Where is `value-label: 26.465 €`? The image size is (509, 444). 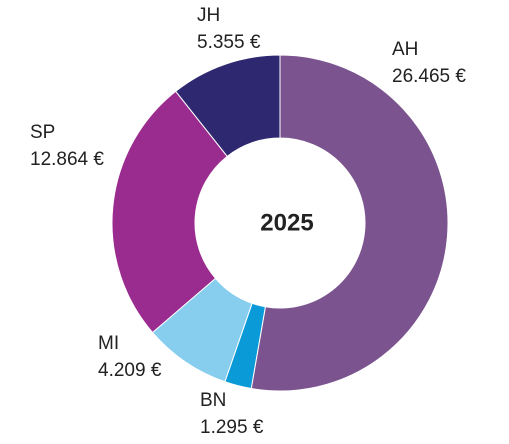 value-label: 26.465 € is located at coordinates (429, 76).